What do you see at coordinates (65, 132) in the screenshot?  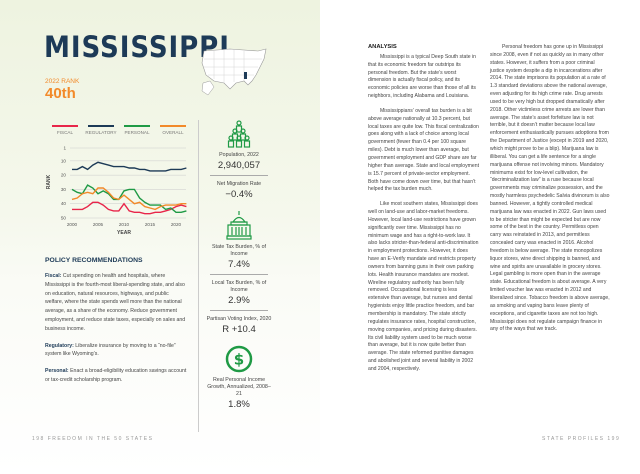 I see `legend-label: FISCAL` at bounding box center [65, 132].